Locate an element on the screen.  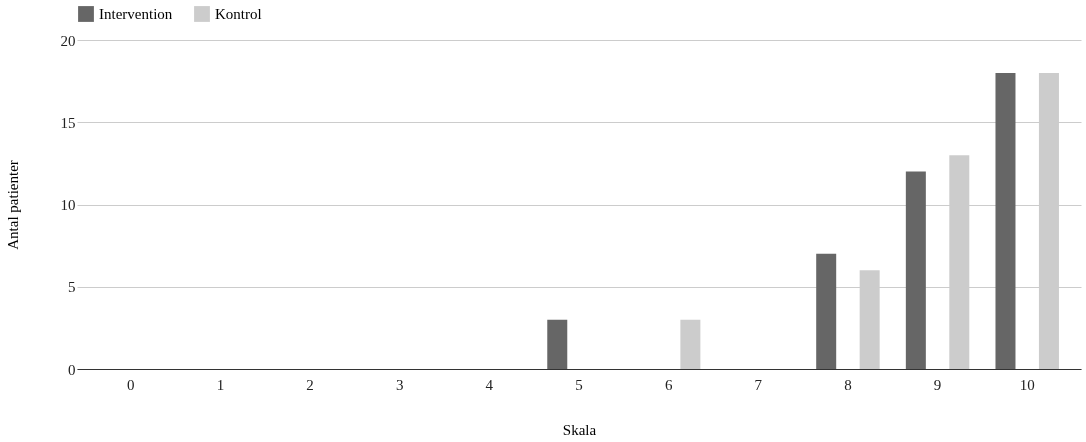
x-tick-label: 3 is located at coordinates (399, 384).